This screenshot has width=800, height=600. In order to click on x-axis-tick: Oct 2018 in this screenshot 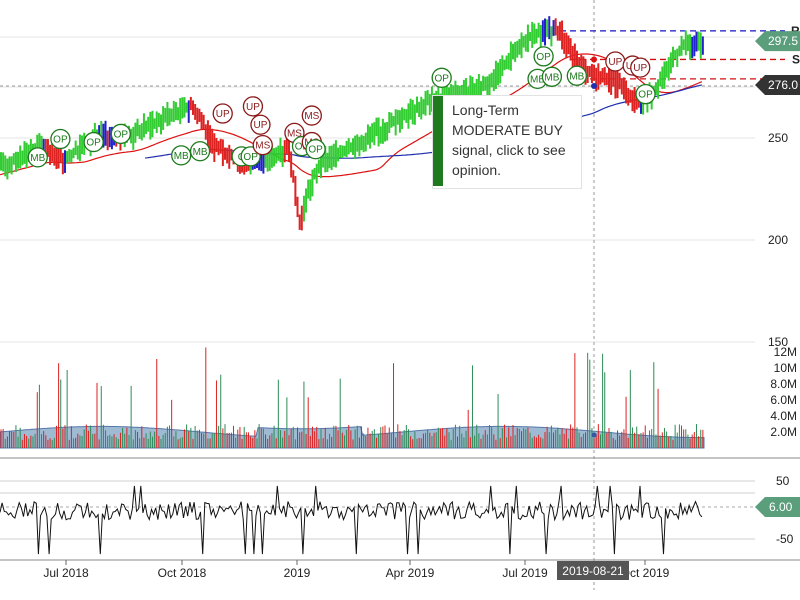, I will do `click(182, 573)`.